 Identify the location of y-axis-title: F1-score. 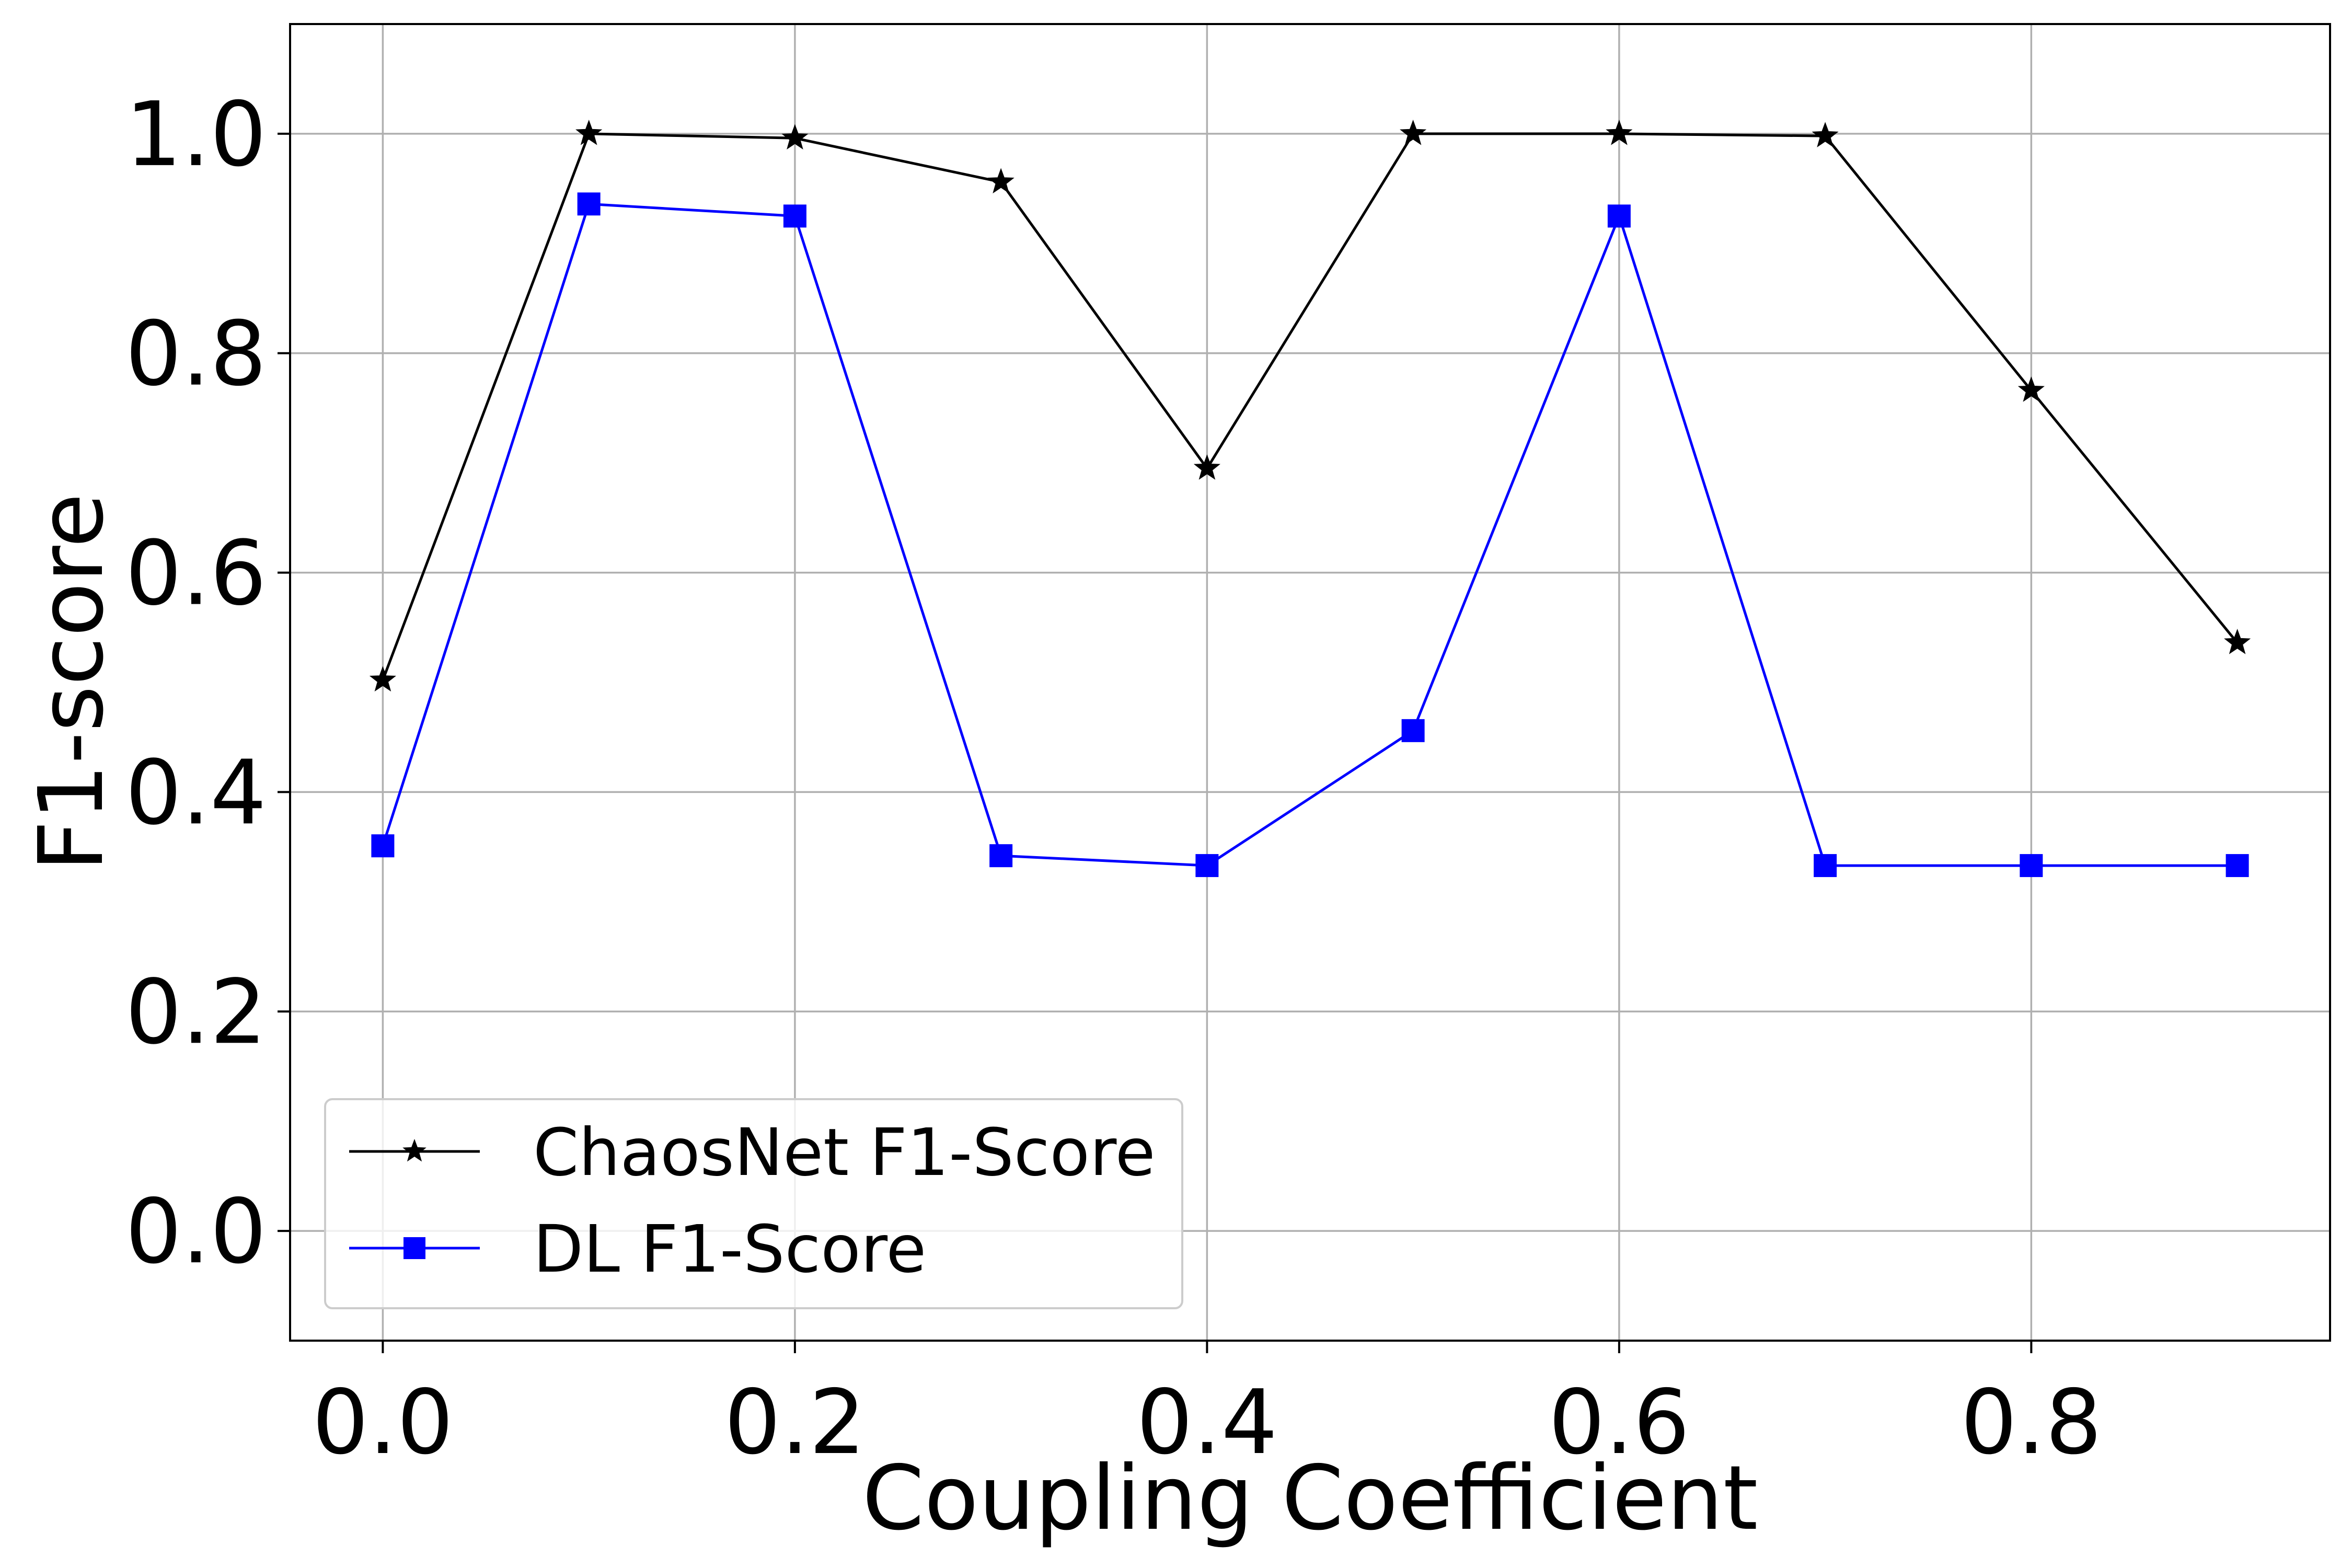
(71, 682).